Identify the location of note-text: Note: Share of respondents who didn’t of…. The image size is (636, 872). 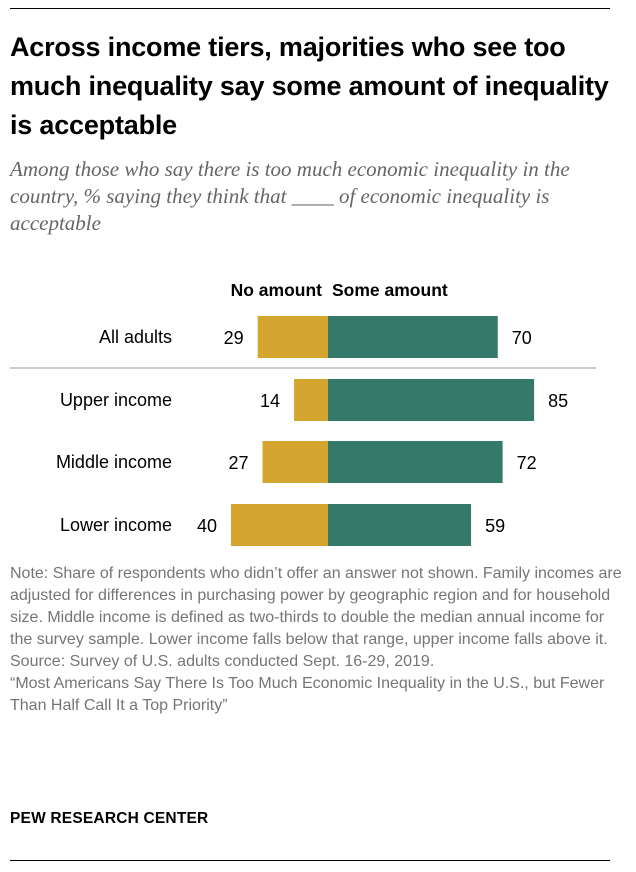
(316, 606).